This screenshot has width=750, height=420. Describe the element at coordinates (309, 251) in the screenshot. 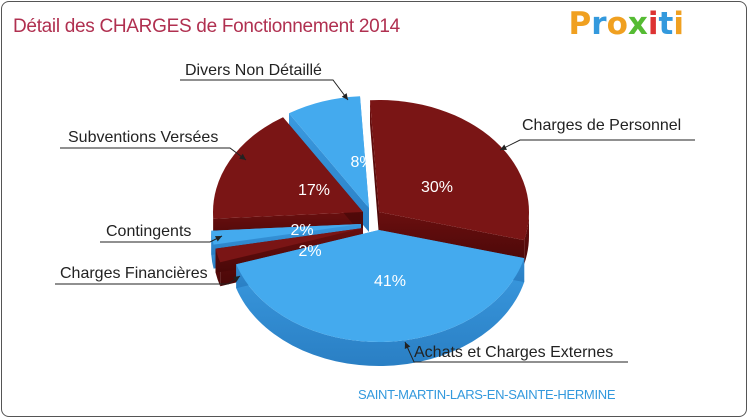

I see `pct-label-2: 2%` at that location.